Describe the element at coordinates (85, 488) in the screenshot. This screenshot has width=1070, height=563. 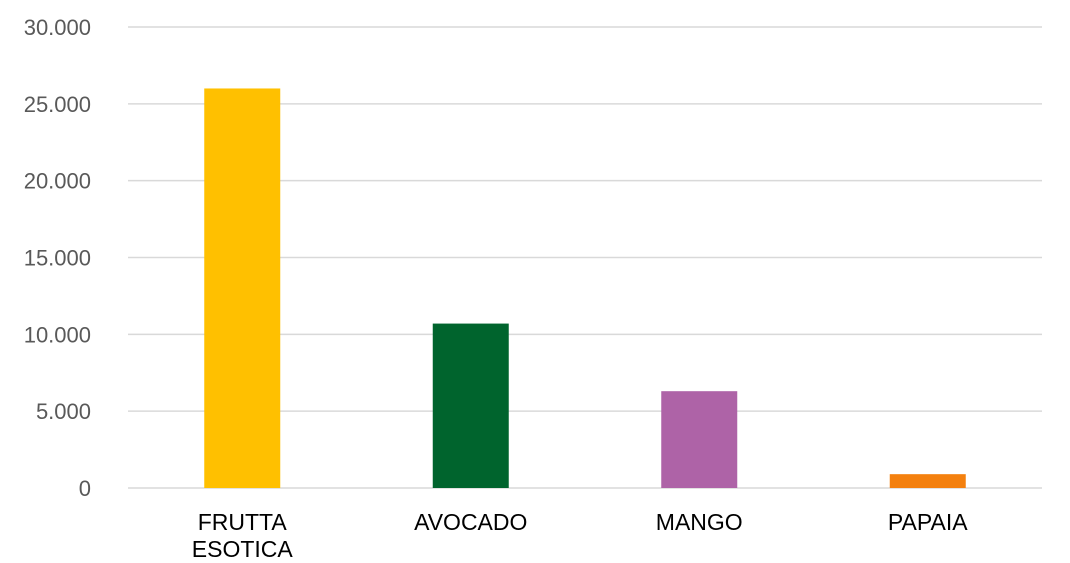
I see `y-tick-label-0: 0` at that location.